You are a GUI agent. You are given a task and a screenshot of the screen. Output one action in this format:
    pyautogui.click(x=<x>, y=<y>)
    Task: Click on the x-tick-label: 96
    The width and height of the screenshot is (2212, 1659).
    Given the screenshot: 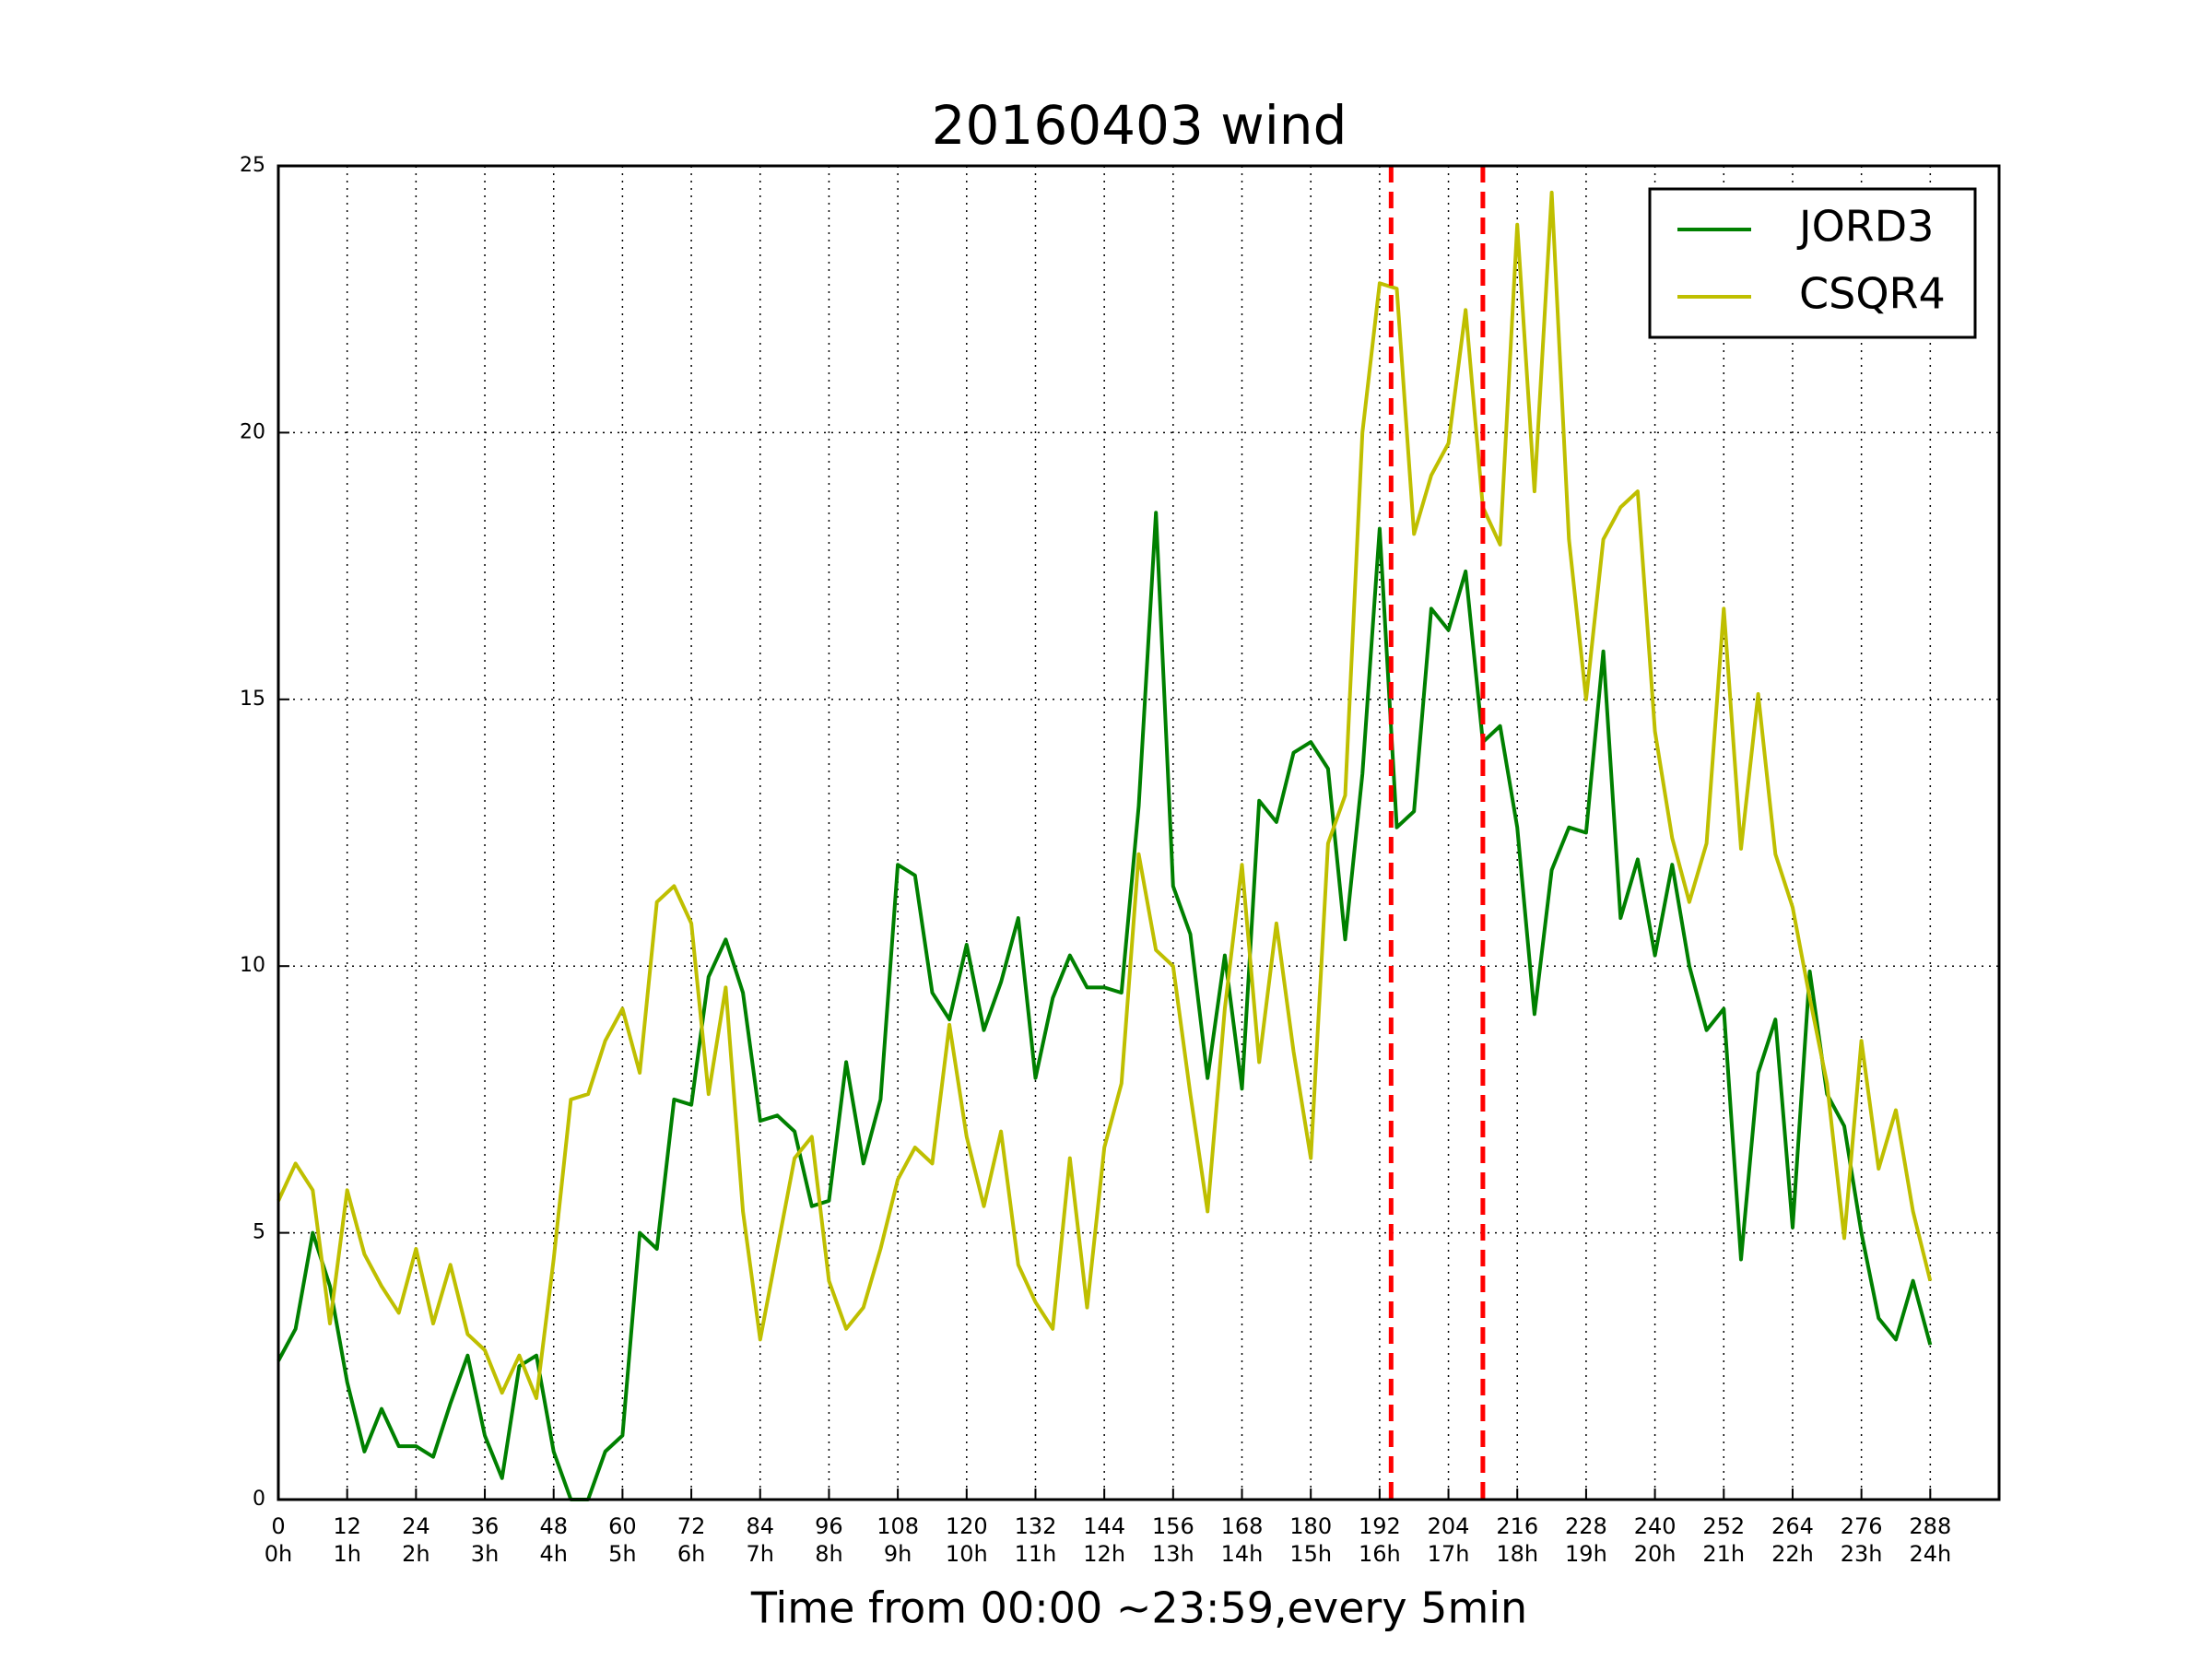 What is the action you would take?
    pyautogui.click(x=829, y=1526)
    